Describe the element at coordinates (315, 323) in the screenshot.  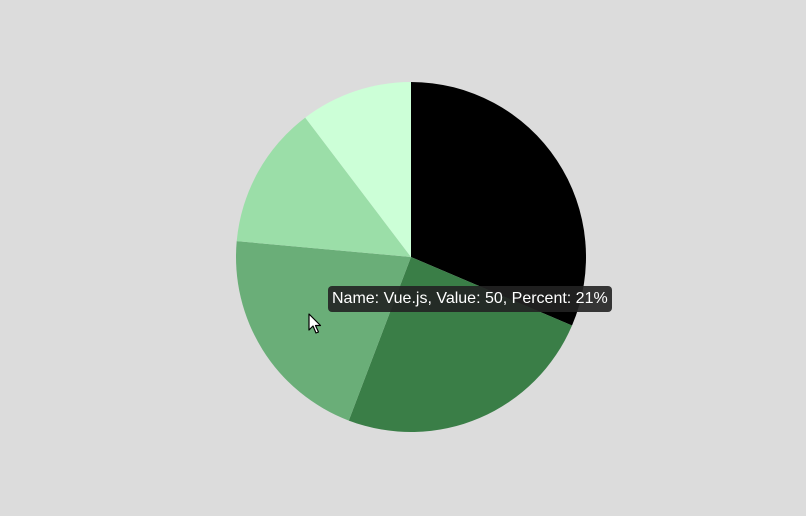
I see `mouse-cursor-icon` at that location.